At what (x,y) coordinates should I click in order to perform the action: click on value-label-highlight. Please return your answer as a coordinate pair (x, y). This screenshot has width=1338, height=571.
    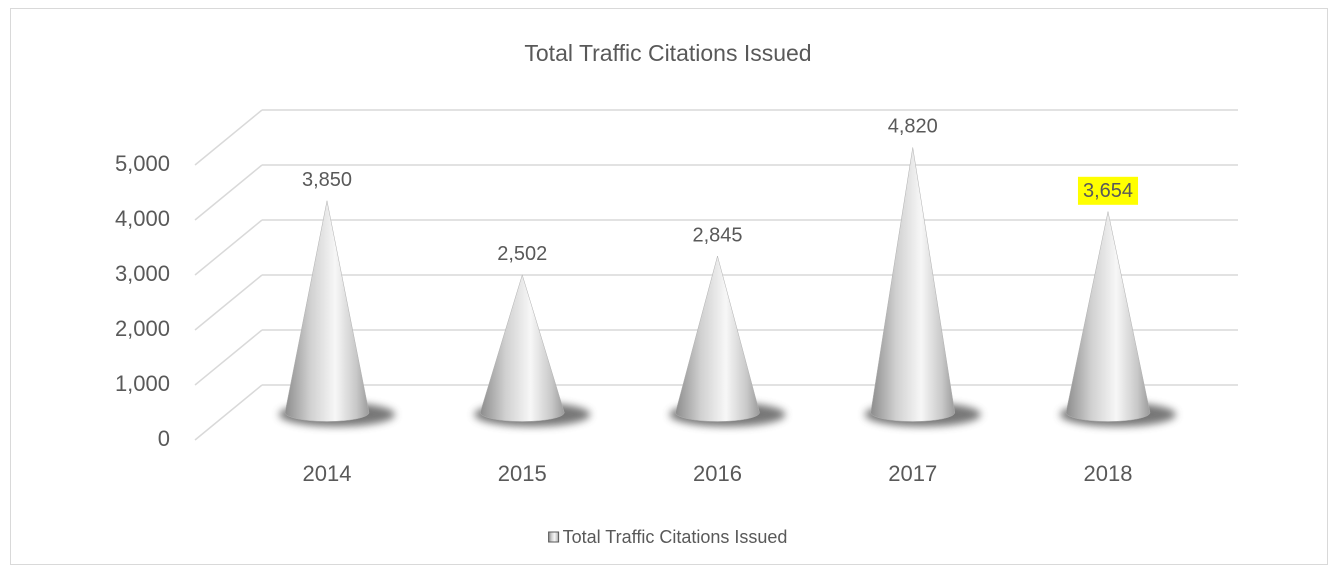
    Looking at the image, I should click on (1108, 190).